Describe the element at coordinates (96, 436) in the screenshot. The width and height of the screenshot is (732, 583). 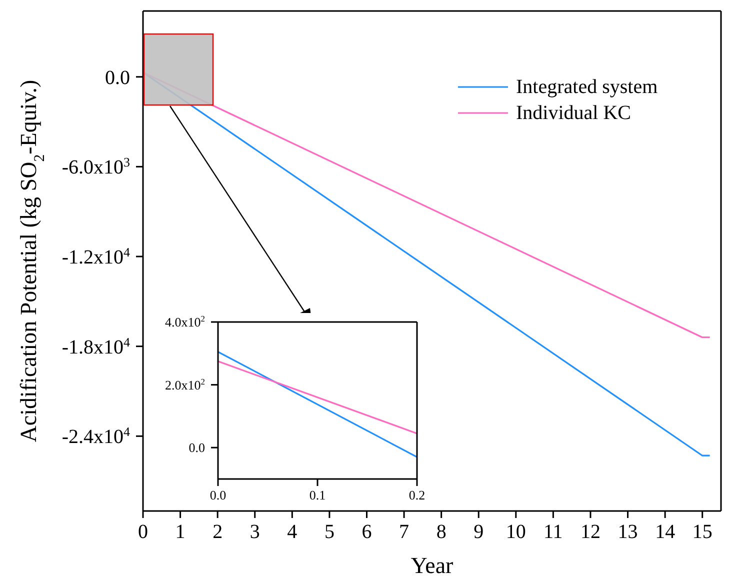
I see `y-tick-label: -2.4x10$^{4}$` at that location.